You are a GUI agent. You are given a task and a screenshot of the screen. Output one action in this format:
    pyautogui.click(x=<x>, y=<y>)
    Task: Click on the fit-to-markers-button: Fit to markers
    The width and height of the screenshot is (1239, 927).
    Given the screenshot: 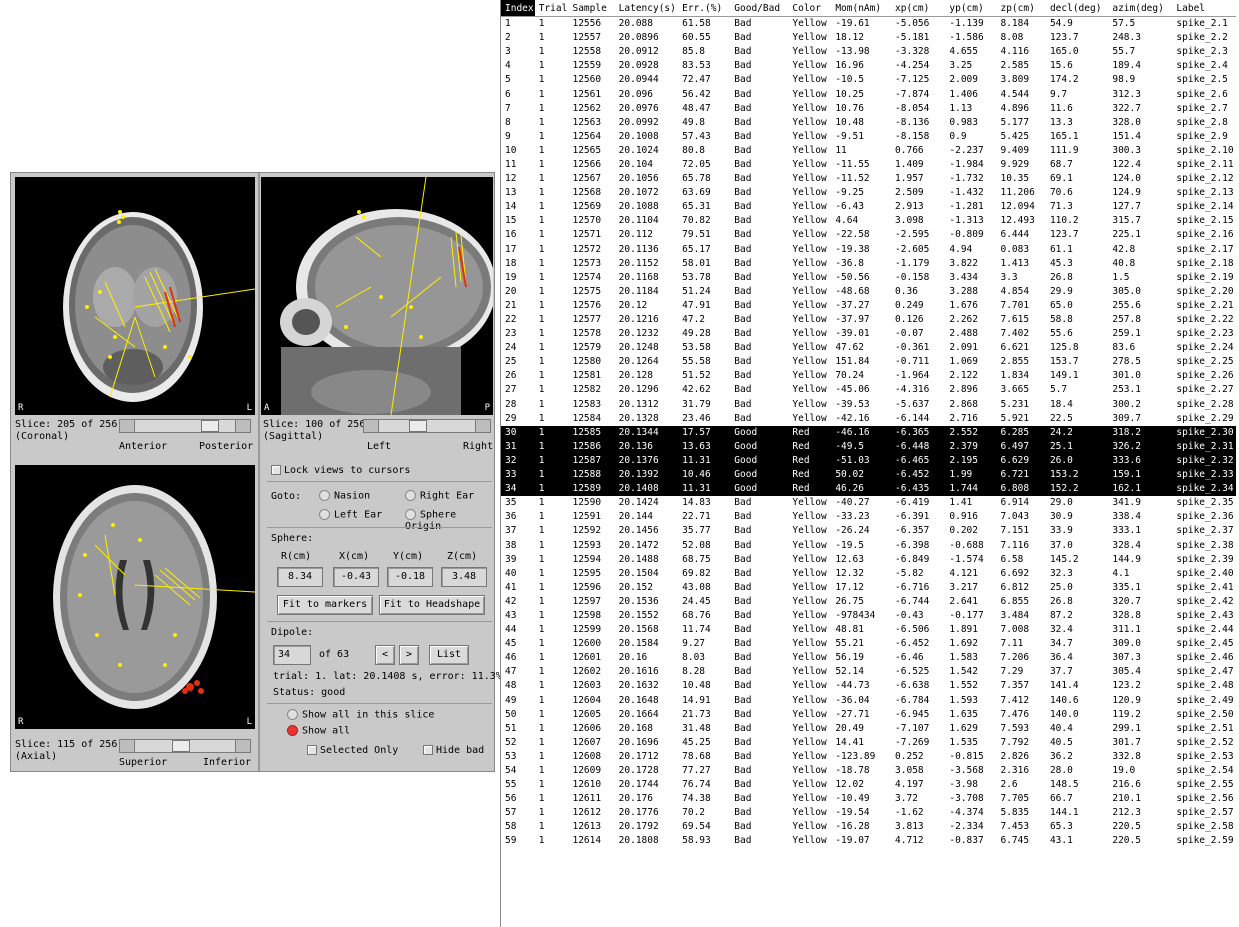 What is the action you would take?
    pyautogui.click(x=325, y=605)
    